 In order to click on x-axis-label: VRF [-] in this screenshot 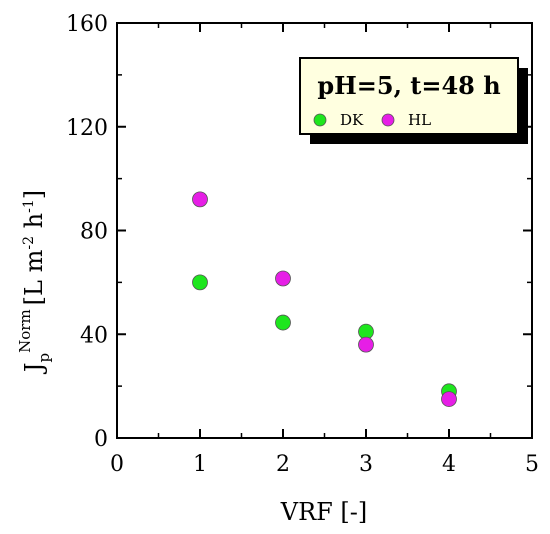, I will do `click(324, 512)`.